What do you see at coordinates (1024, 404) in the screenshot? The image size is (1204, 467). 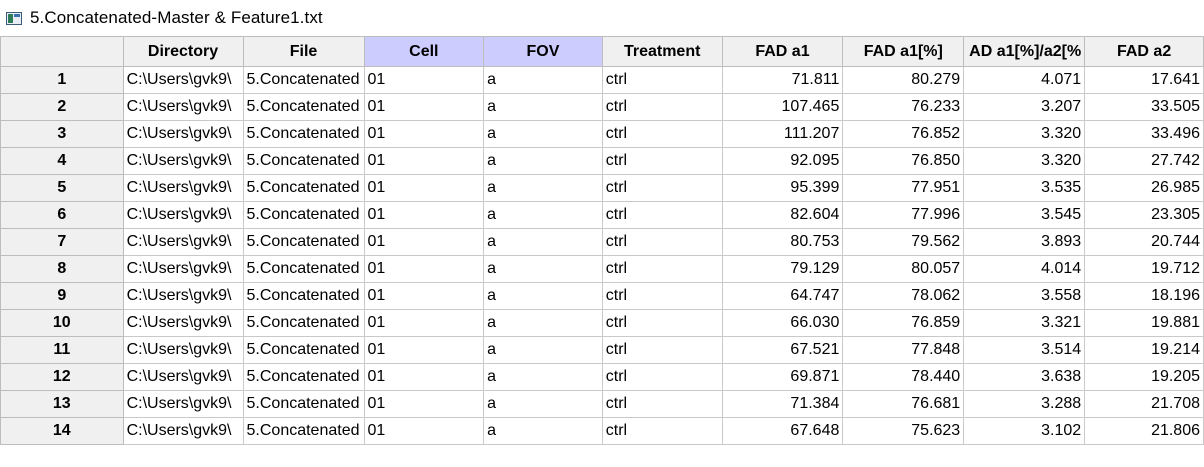 I see `cell-fad-a1-a2-ratio: 3.288` at bounding box center [1024, 404].